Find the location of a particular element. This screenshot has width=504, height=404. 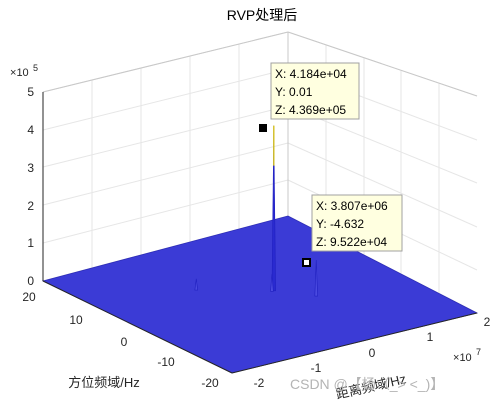

y-exponent-base: ×10 is located at coordinates (462, 358).